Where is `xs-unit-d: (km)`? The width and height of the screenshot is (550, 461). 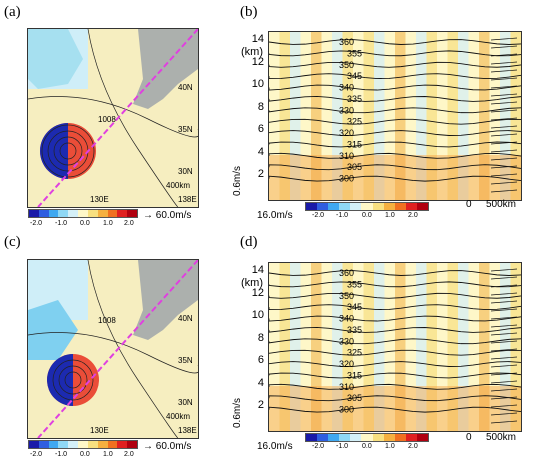 xs-unit-d: (km) is located at coordinates (252, 283).